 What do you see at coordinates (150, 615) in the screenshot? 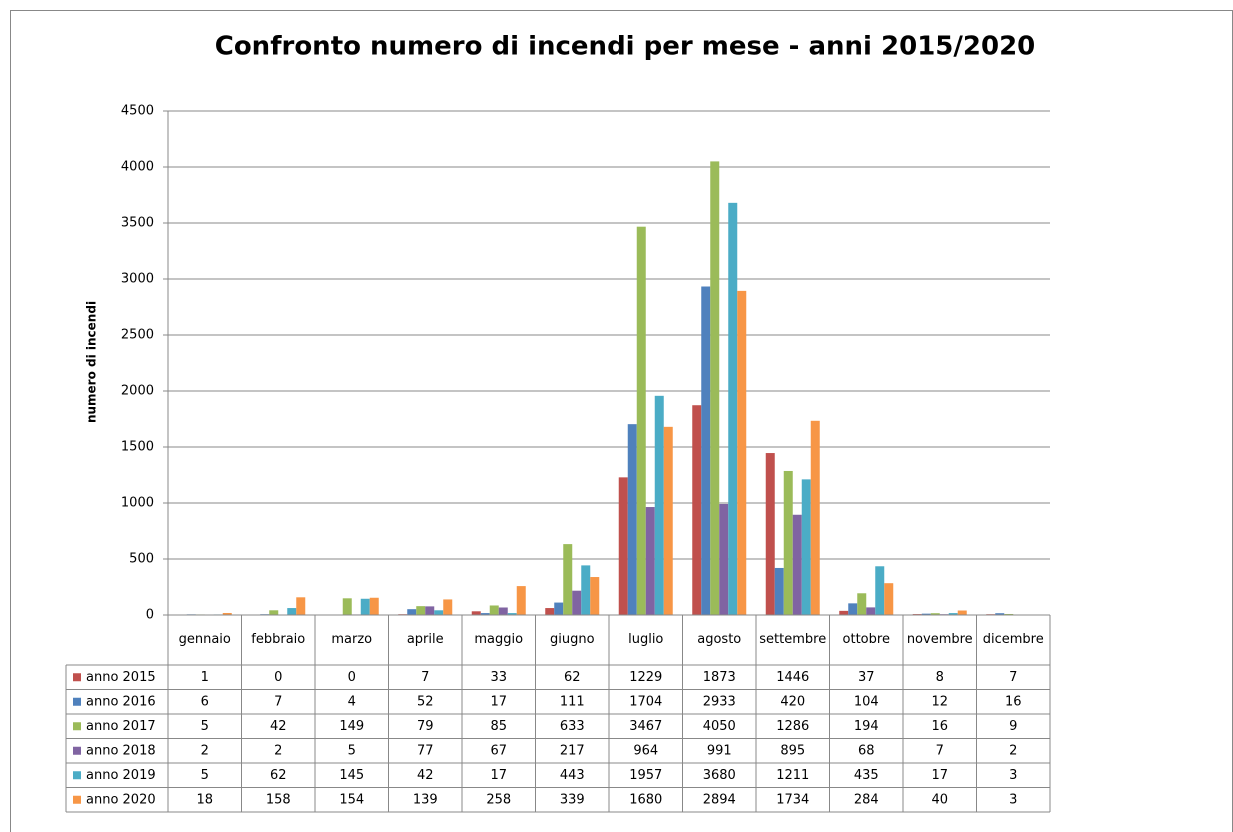
I see `y-tick-label: 0` at bounding box center [150, 615].